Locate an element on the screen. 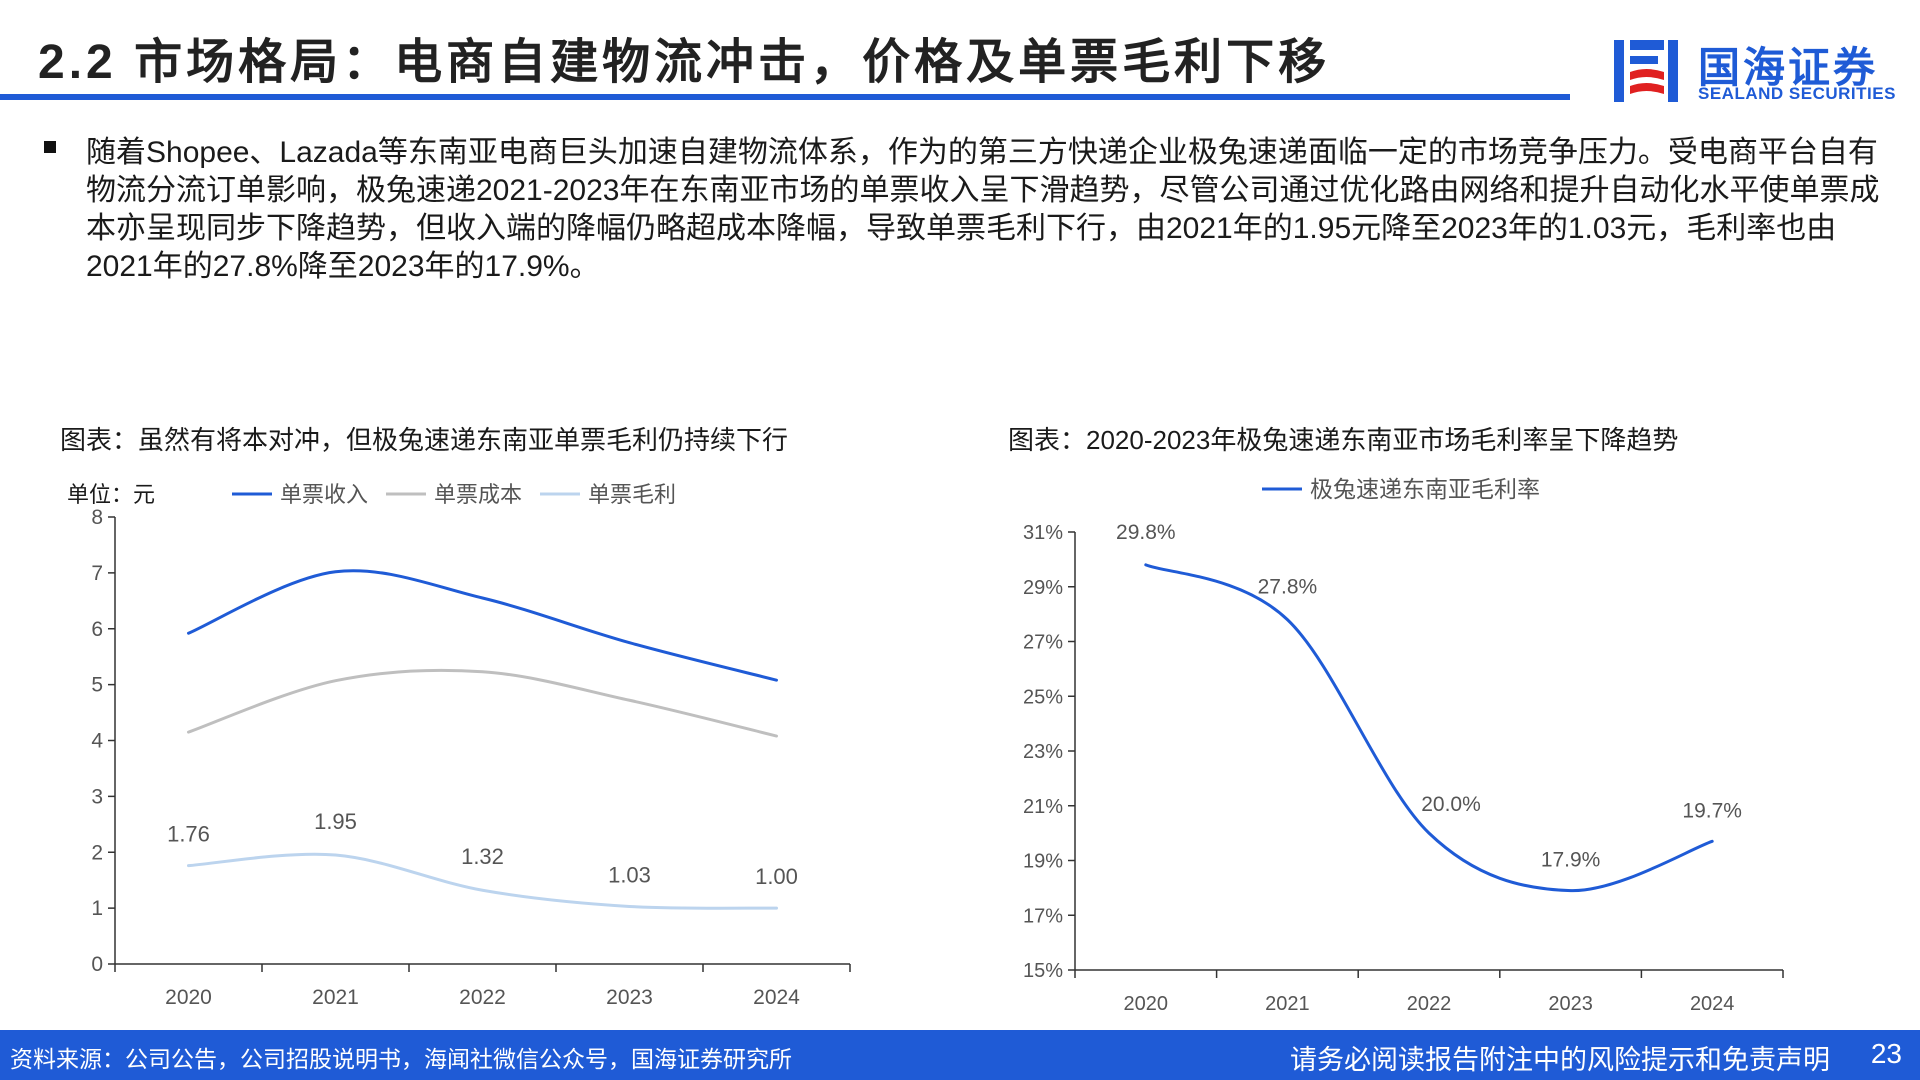 The height and width of the screenshot is (1080, 1920). y-tick-label: 21% is located at coordinates (1043, 807).